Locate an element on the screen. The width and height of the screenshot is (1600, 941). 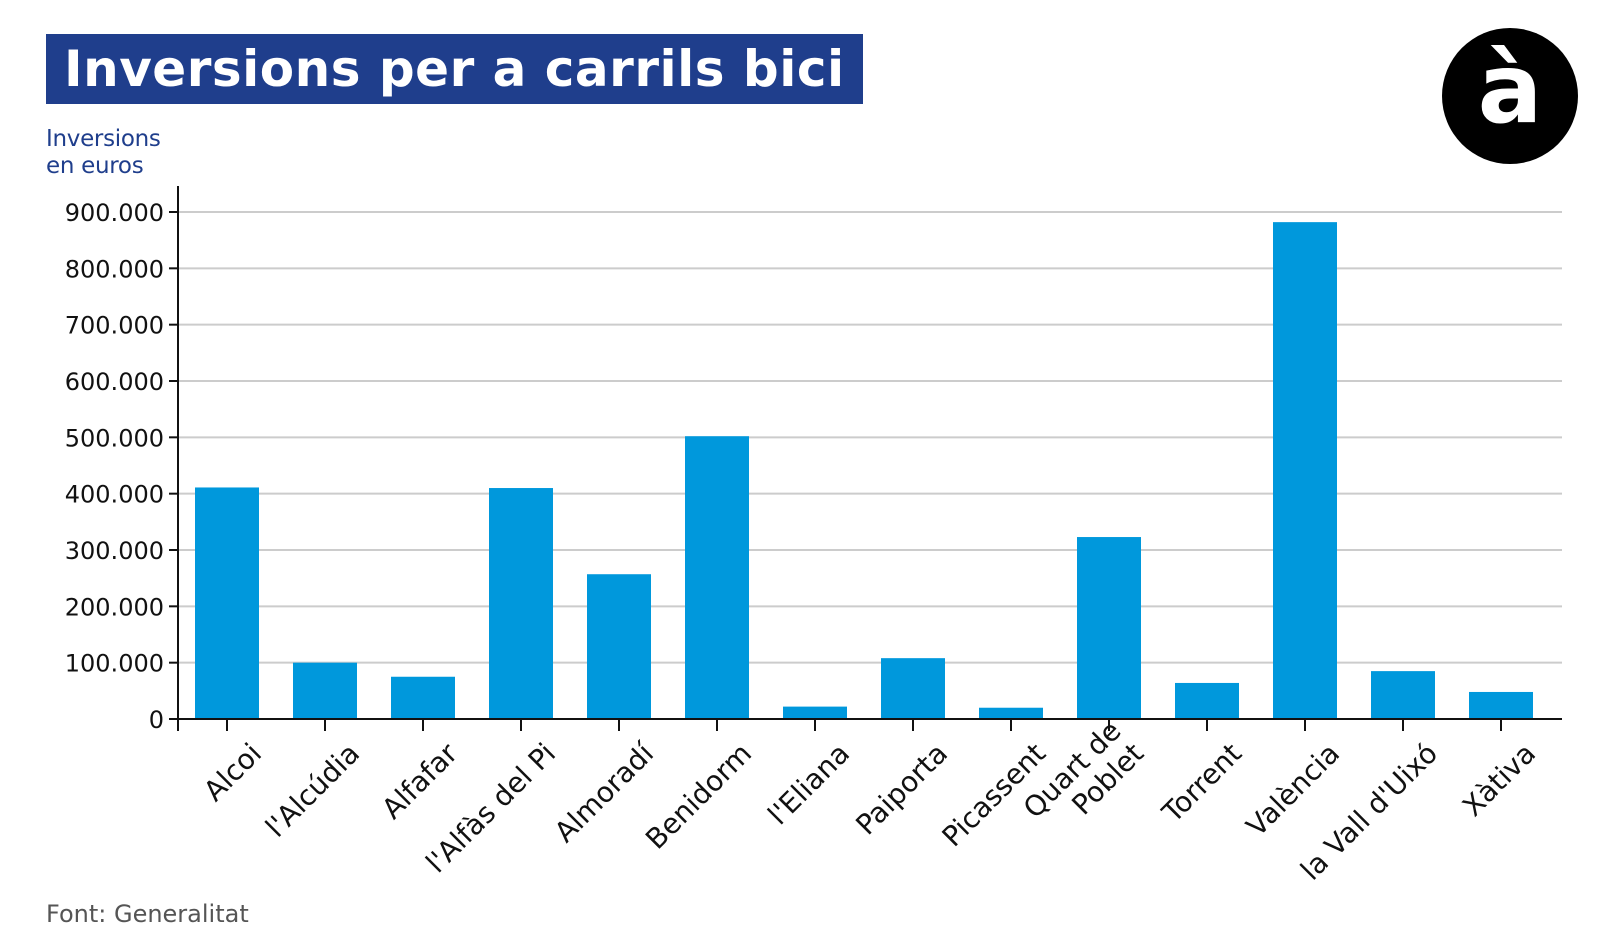
source-note: Font: Generalitat is located at coordinates (147, 914).